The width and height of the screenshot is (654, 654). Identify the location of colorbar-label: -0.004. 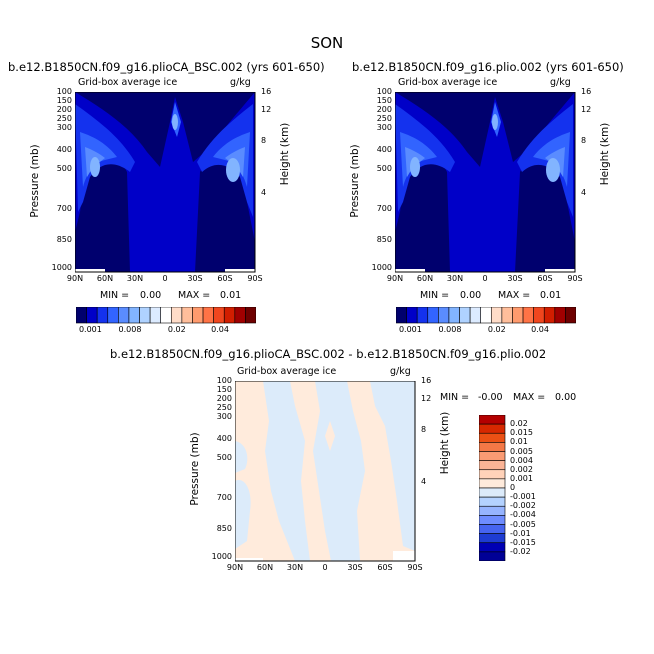
(523, 515).